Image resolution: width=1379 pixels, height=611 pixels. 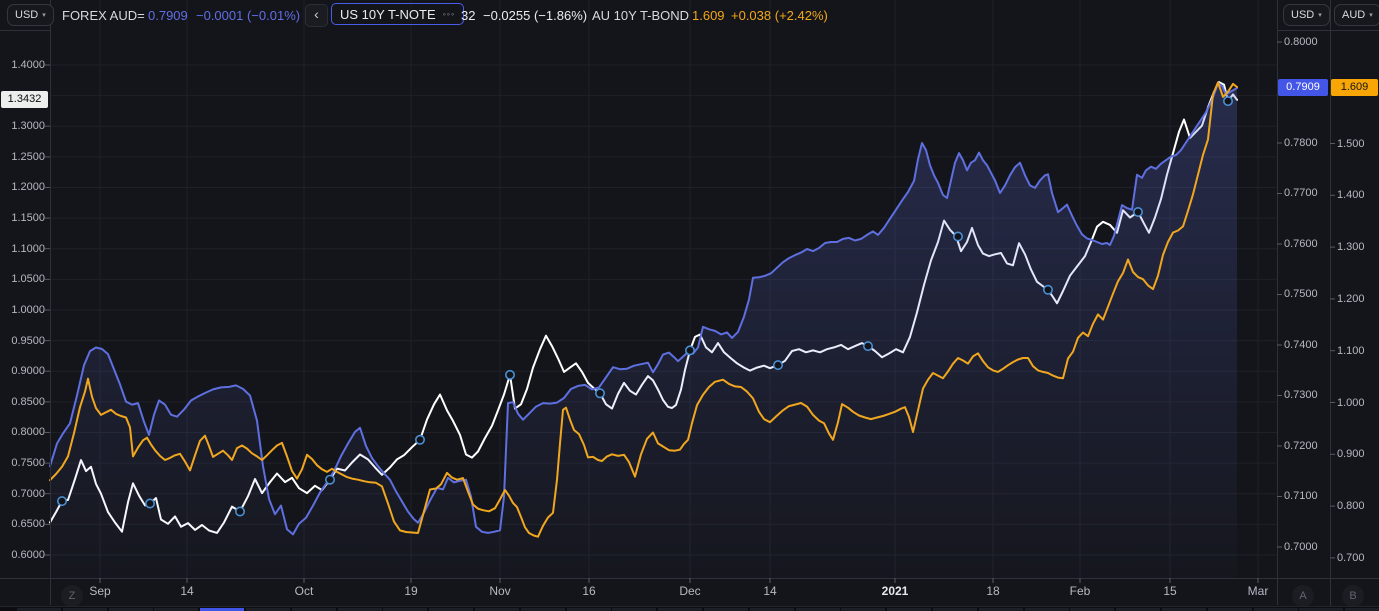 I want to click on tab-us-10y-t-note: US 10Y T-NOTE ◦◦◦, so click(x=398, y=14).